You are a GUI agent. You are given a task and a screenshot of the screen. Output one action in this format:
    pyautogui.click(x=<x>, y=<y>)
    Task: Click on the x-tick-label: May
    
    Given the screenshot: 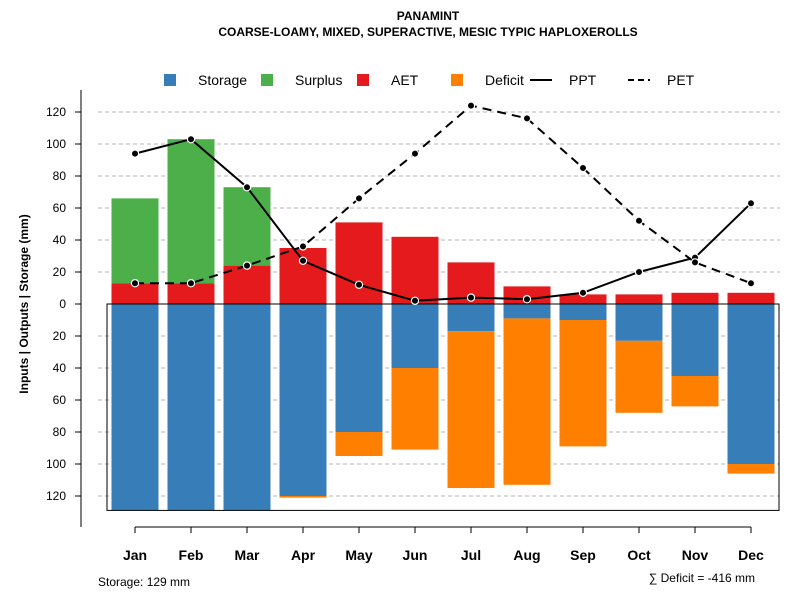 What is the action you would take?
    pyautogui.click(x=358, y=555)
    